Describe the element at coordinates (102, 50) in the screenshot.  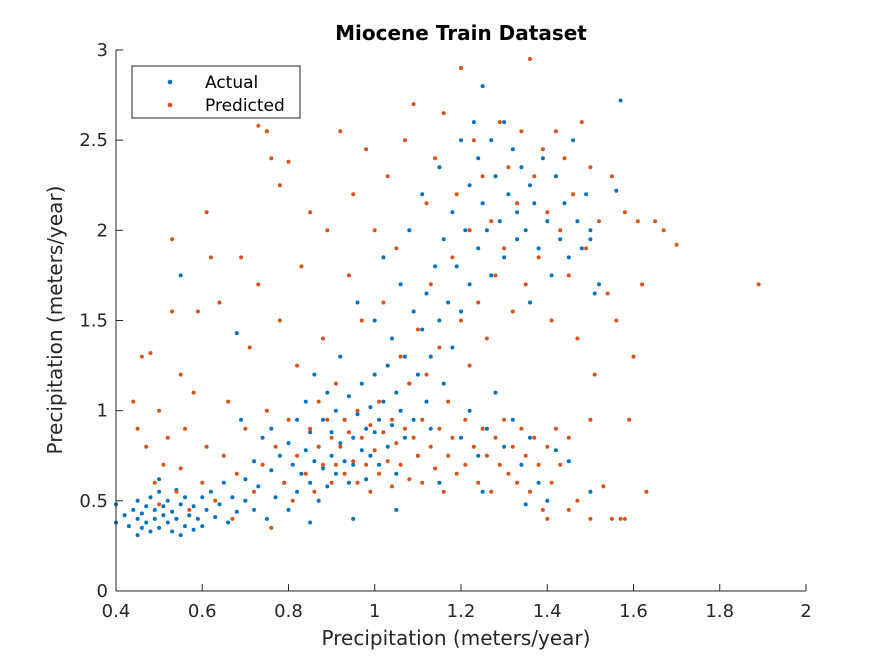
I see `y-tick-label: 3` at that location.